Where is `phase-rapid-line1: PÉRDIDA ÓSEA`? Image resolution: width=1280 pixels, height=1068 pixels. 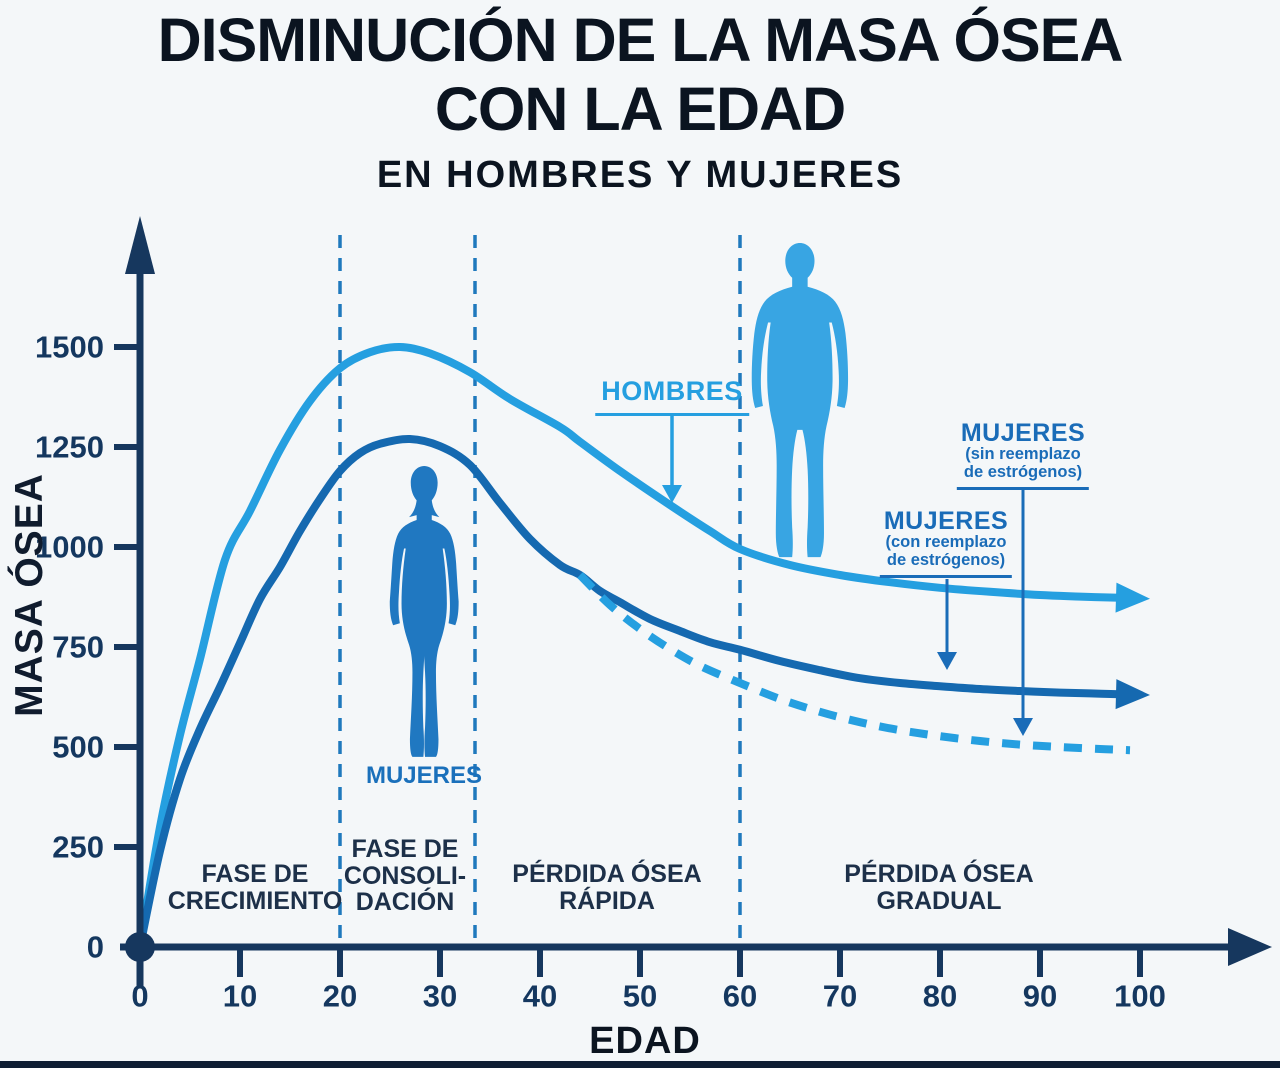 phase-rapid-line1: PÉRDIDA ÓSEA is located at coordinates (607, 874).